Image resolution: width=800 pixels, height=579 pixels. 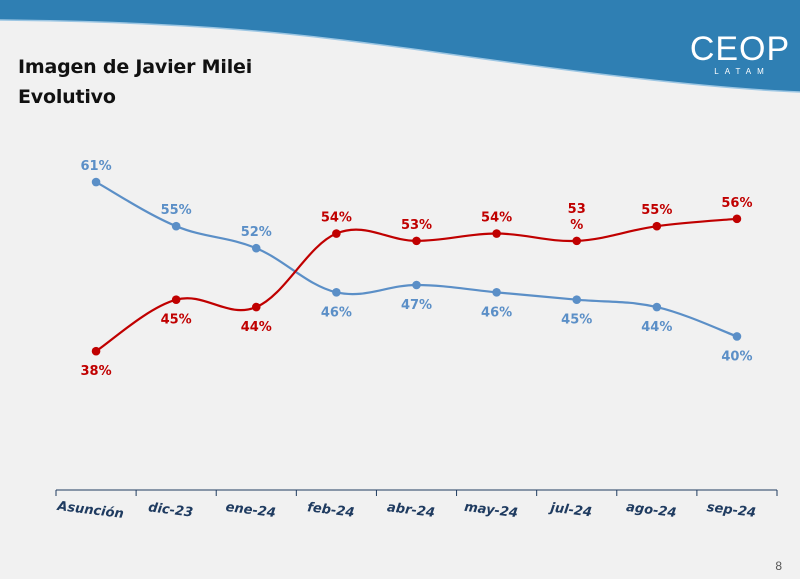 What do you see at coordinates (410, 510) in the screenshot?
I see `x-tick-label: abr-24` at bounding box center [410, 510].